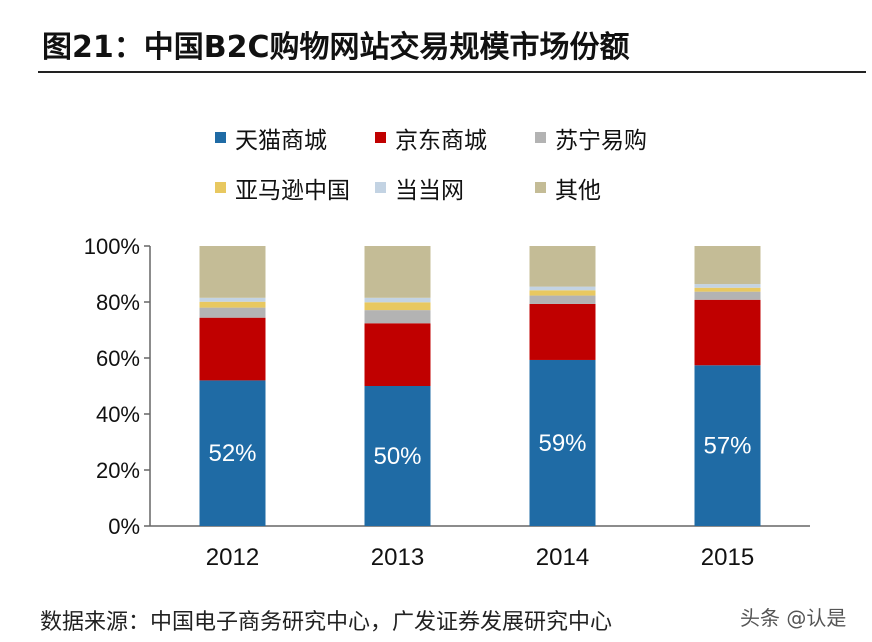  I want to click on y-tick-label: 0%, so click(124, 526).